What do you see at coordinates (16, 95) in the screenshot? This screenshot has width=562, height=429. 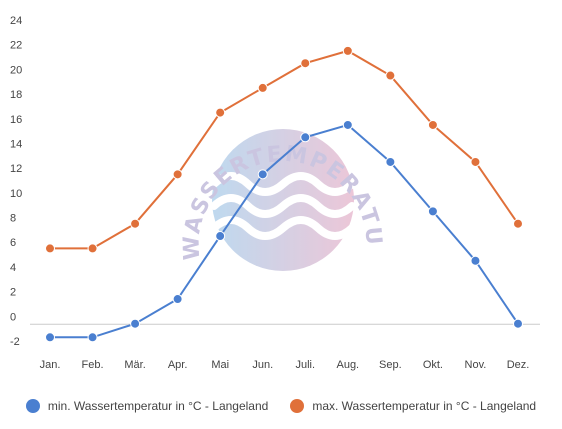 I see `y-tick-label: 18` at bounding box center [16, 95].